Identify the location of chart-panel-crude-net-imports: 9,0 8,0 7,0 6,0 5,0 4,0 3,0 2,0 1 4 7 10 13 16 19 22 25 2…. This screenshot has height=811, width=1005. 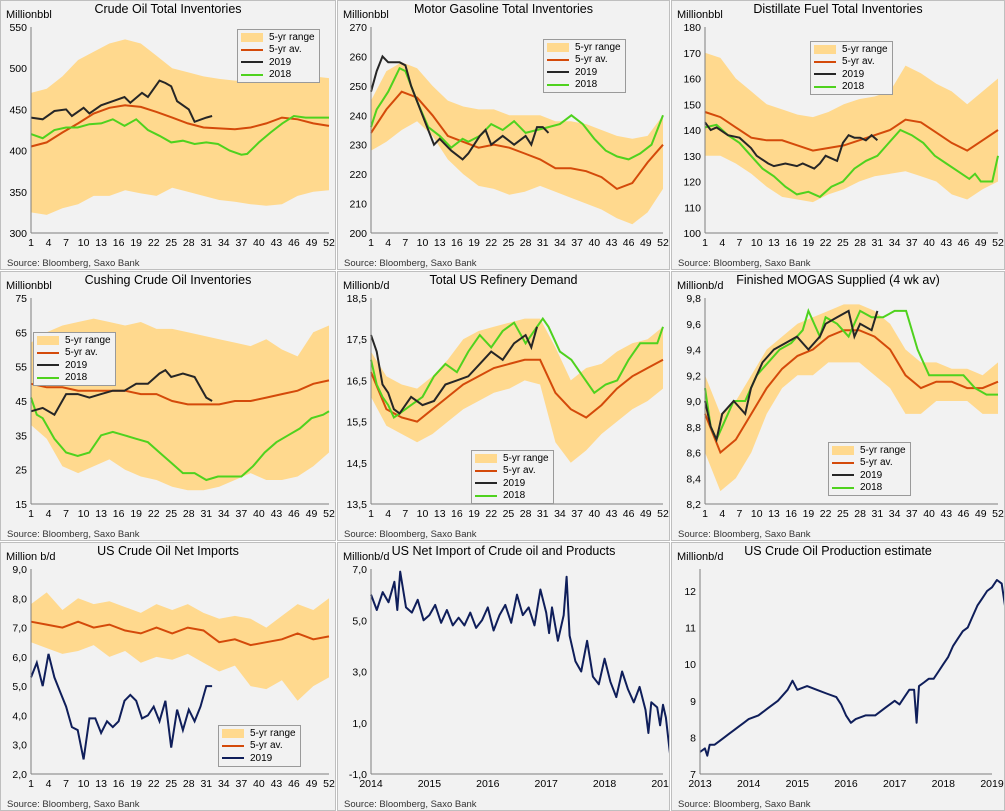
(168, 676).